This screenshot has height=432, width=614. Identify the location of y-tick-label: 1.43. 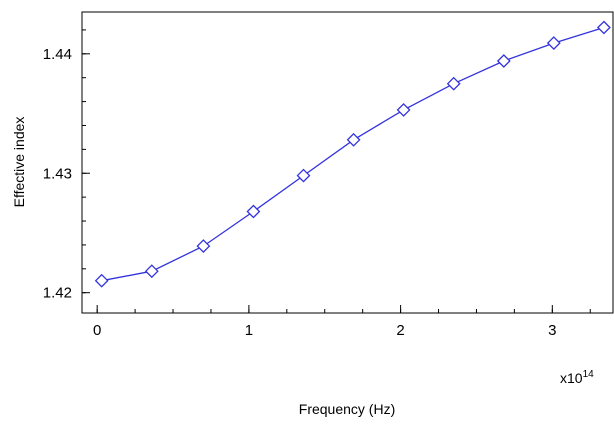
(57, 173).